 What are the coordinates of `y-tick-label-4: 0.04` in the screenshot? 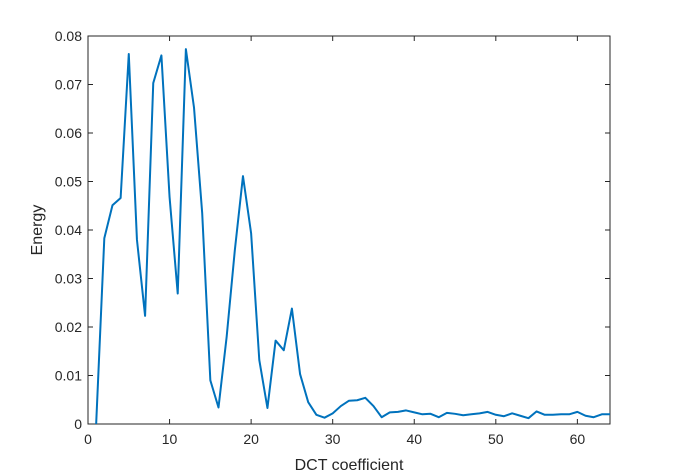 It's located at (68, 230).